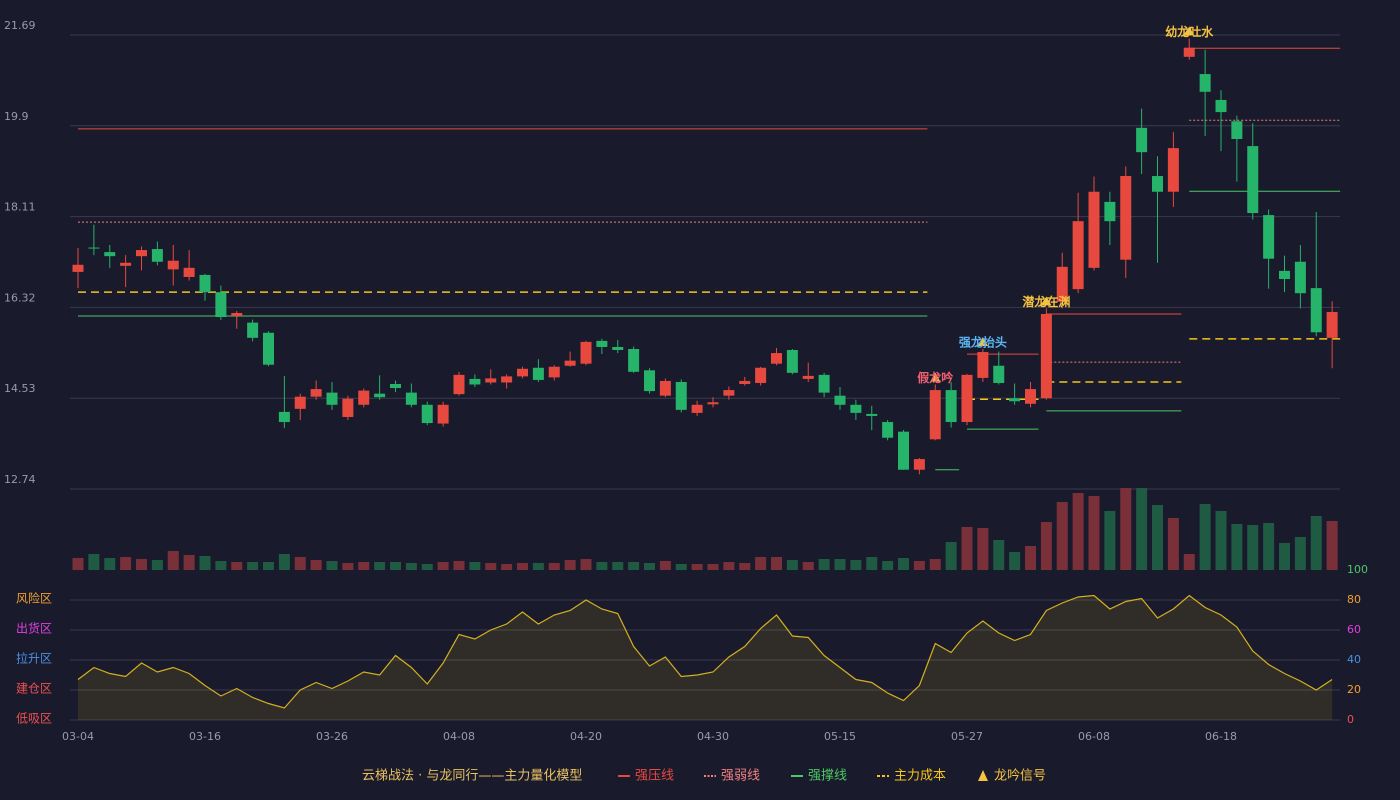  Describe the element at coordinates (20, 388) in the screenshot. I see `y-tick-label: 14.53` at that location.